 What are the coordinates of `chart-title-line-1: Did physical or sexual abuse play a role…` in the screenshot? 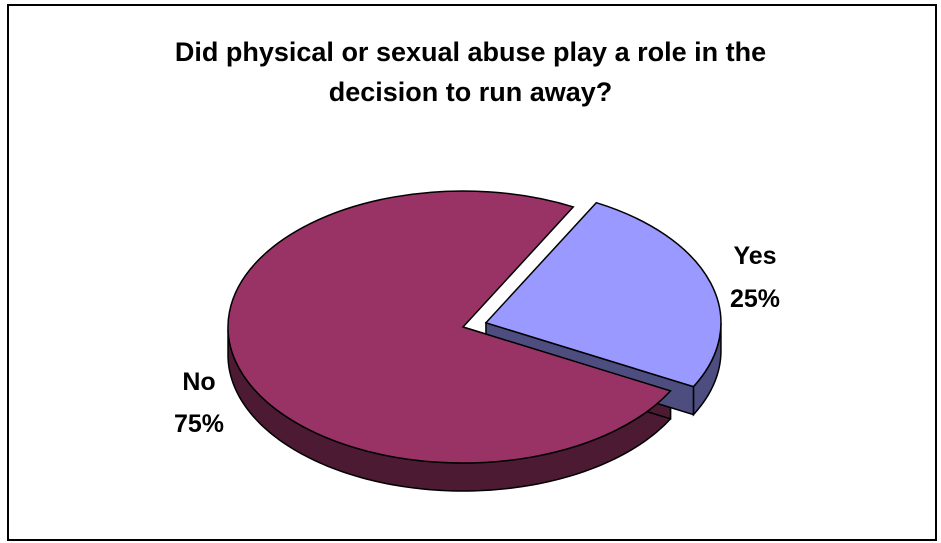 It's located at (470, 52).